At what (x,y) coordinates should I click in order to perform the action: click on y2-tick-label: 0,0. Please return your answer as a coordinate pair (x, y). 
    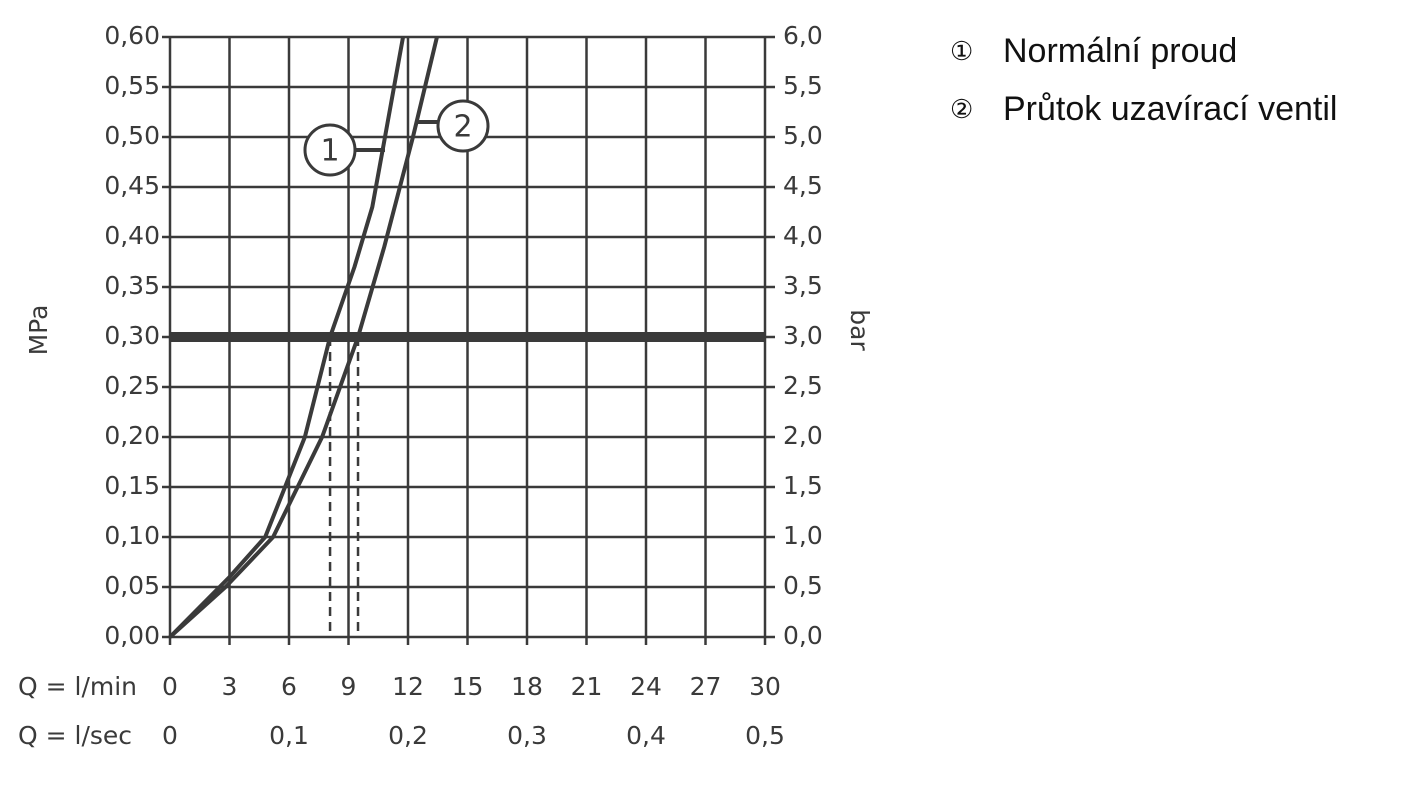
    Looking at the image, I should click on (803, 635).